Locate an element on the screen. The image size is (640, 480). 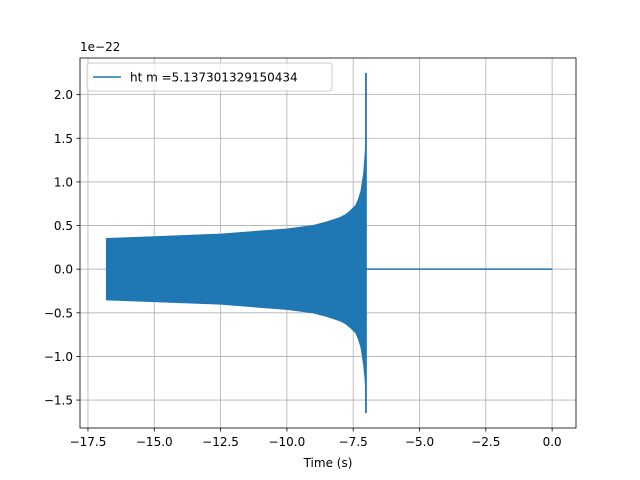
y-tick-label: 0.0 is located at coordinates (63, 270).